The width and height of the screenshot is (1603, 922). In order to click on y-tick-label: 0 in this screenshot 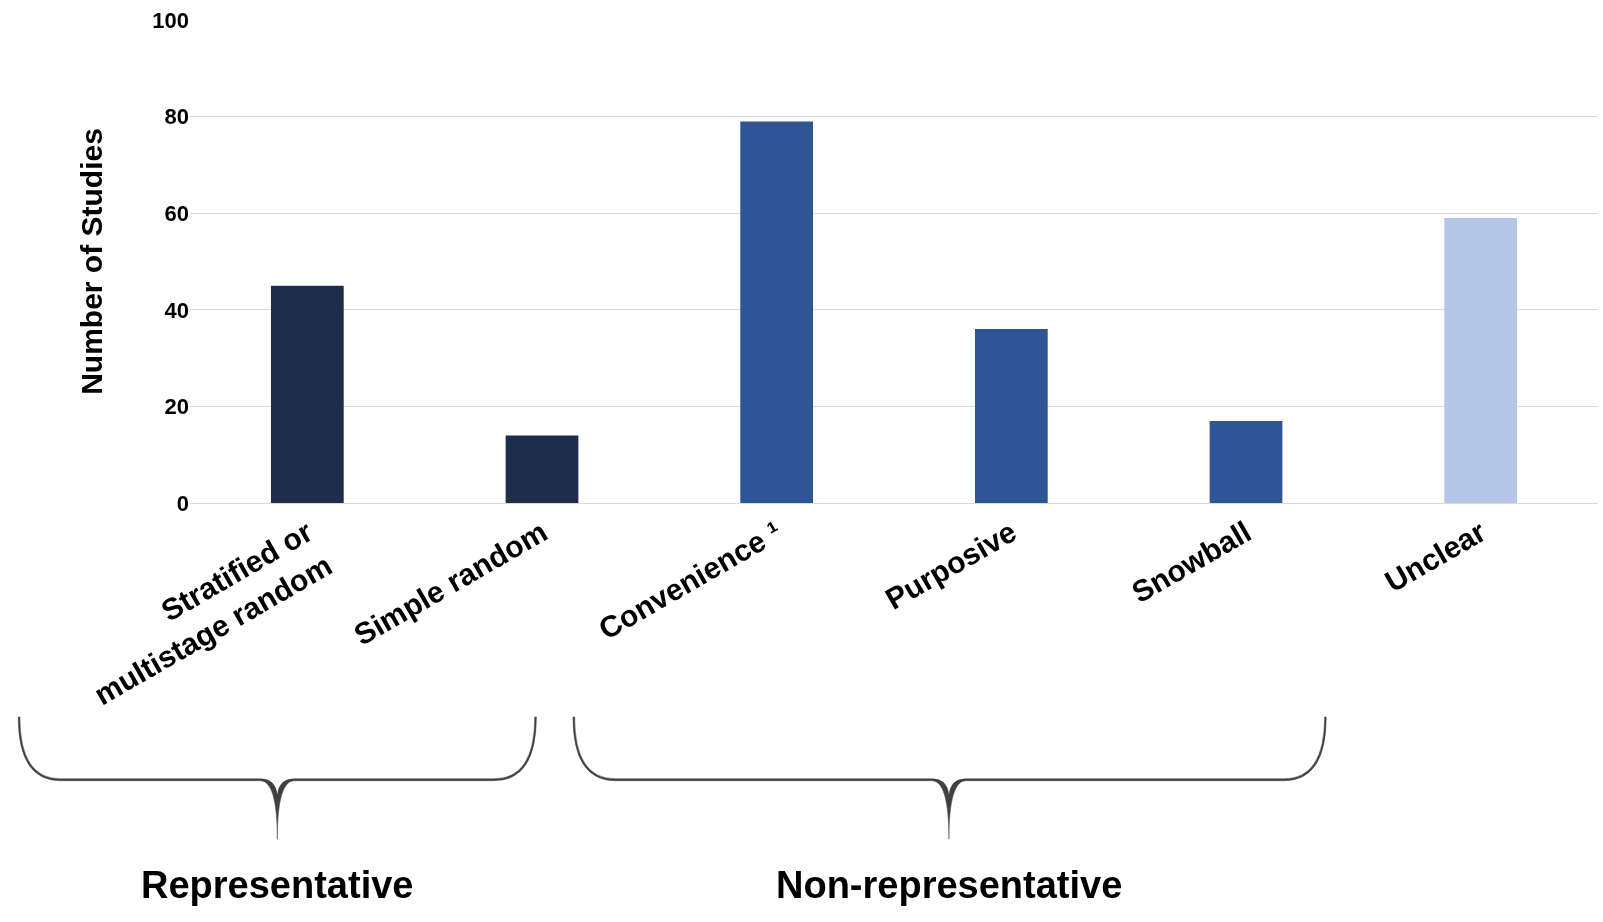, I will do `click(182, 503)`.